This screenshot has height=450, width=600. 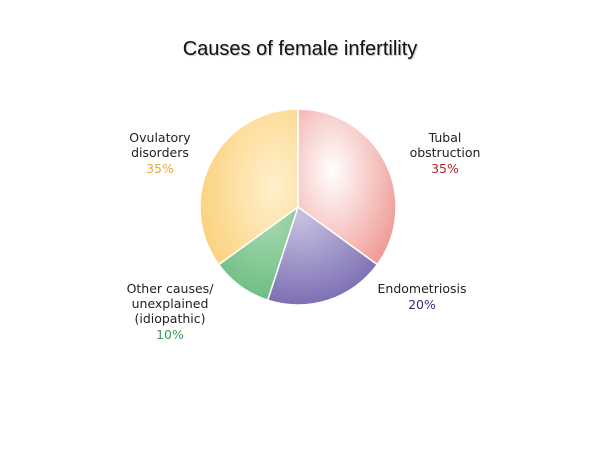 What do you see at coordinates (160, 168) in the screenshot?
I see `pct-ovulatory: 35%` at bounding box center [160, 168].